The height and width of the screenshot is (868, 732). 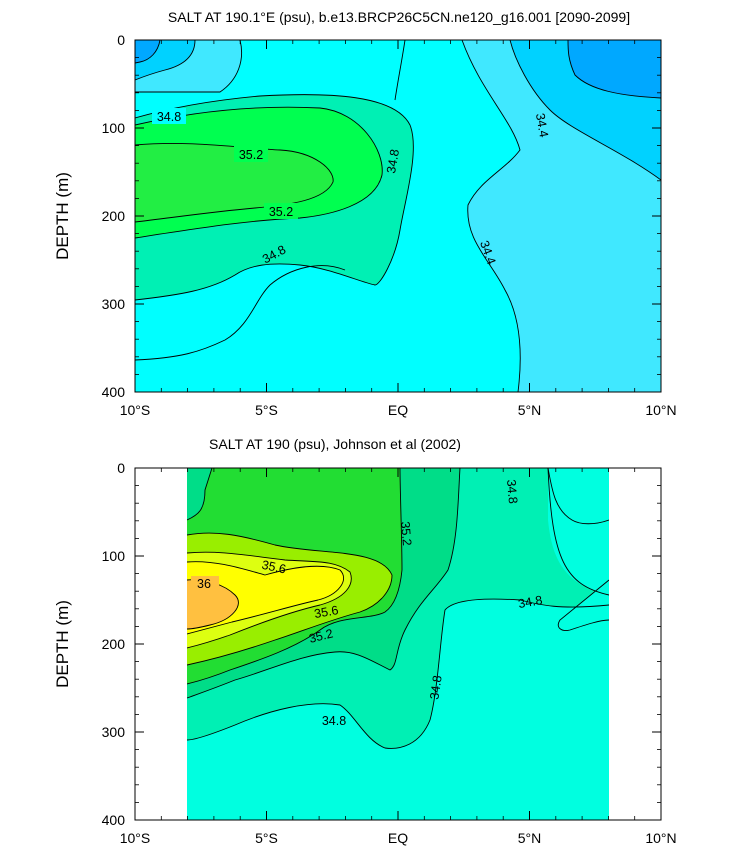 I want to click on bottom-x-tick-label: 5°N, so click(x=530, y=838).